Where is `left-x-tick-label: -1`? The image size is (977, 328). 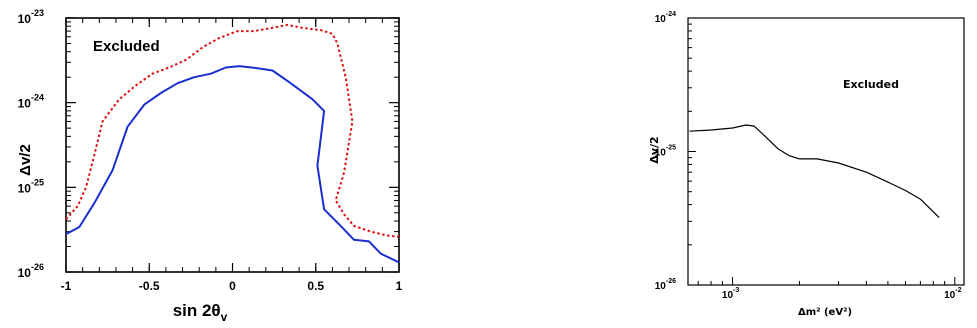
left-x-tick-label: -1 is located at coordinates (66, 286).